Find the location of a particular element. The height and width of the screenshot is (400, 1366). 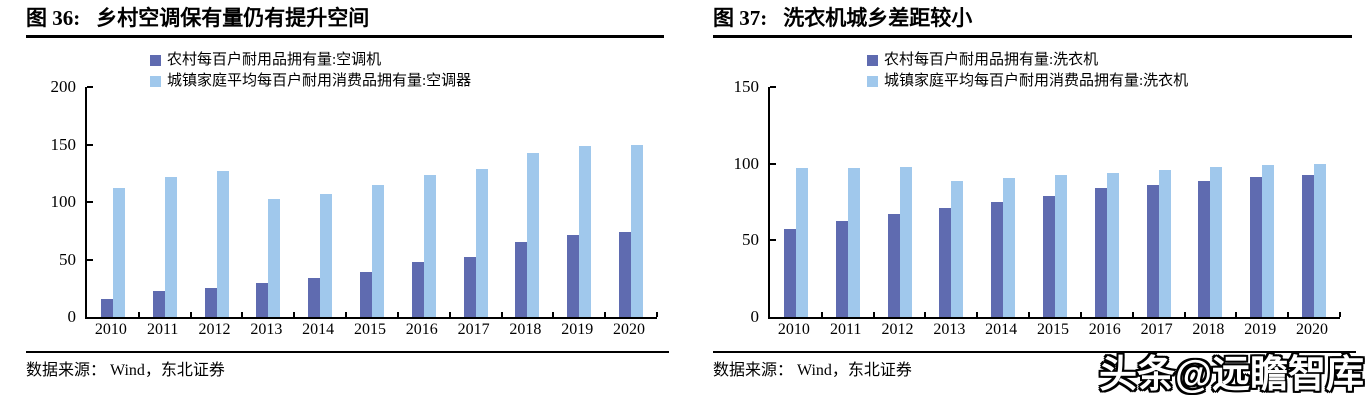

watermark: 头条@远瞻智库 is located at coordinates (1231, 375).